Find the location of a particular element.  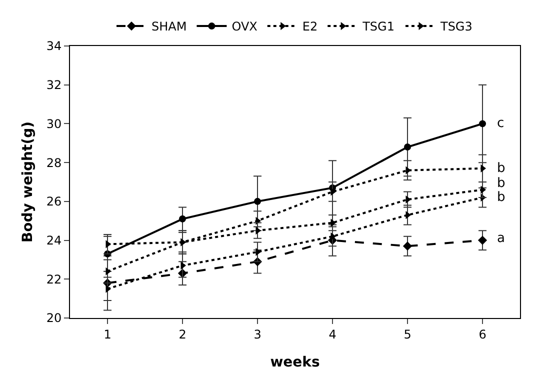

x-tick-label: 1 is located at coordinates (108, 334).